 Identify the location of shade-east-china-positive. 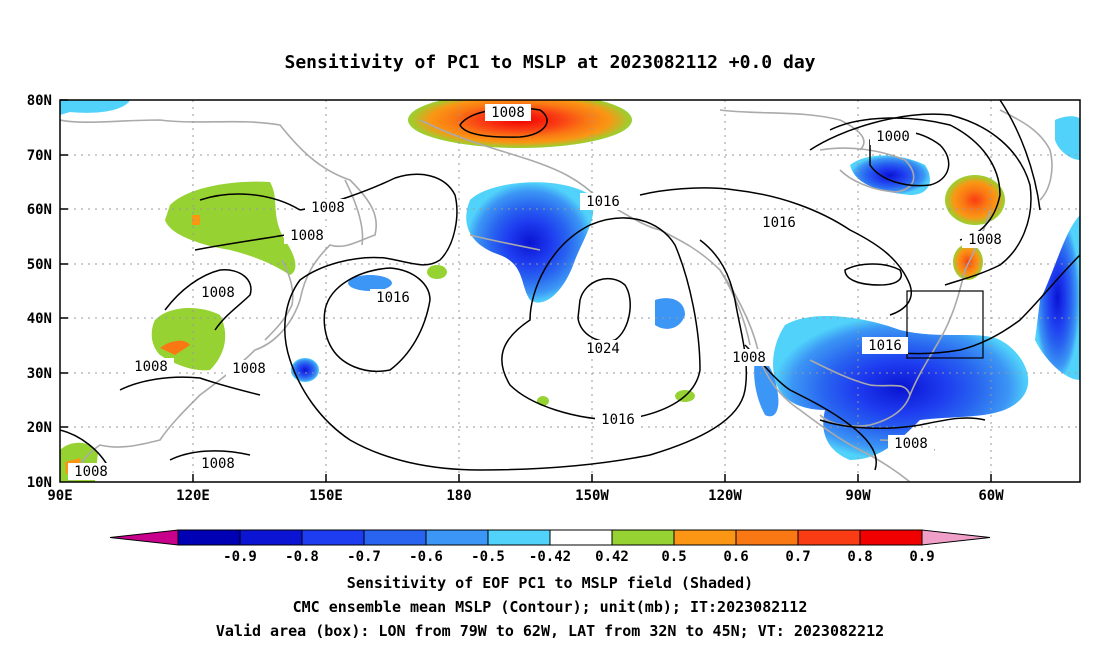
(188, 339).